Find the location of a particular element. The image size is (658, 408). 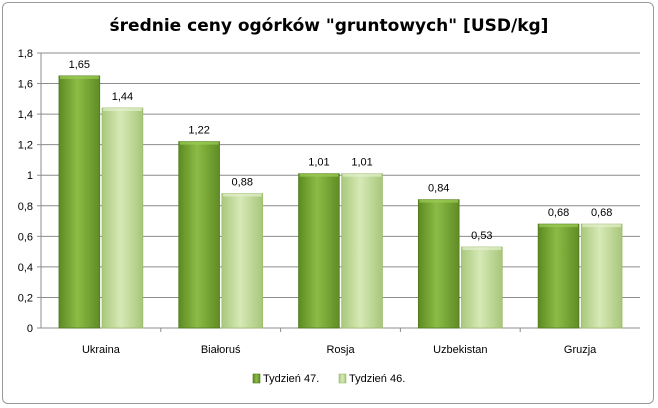

y-tick-label: 1,4 is located at coordinates (25, 115).